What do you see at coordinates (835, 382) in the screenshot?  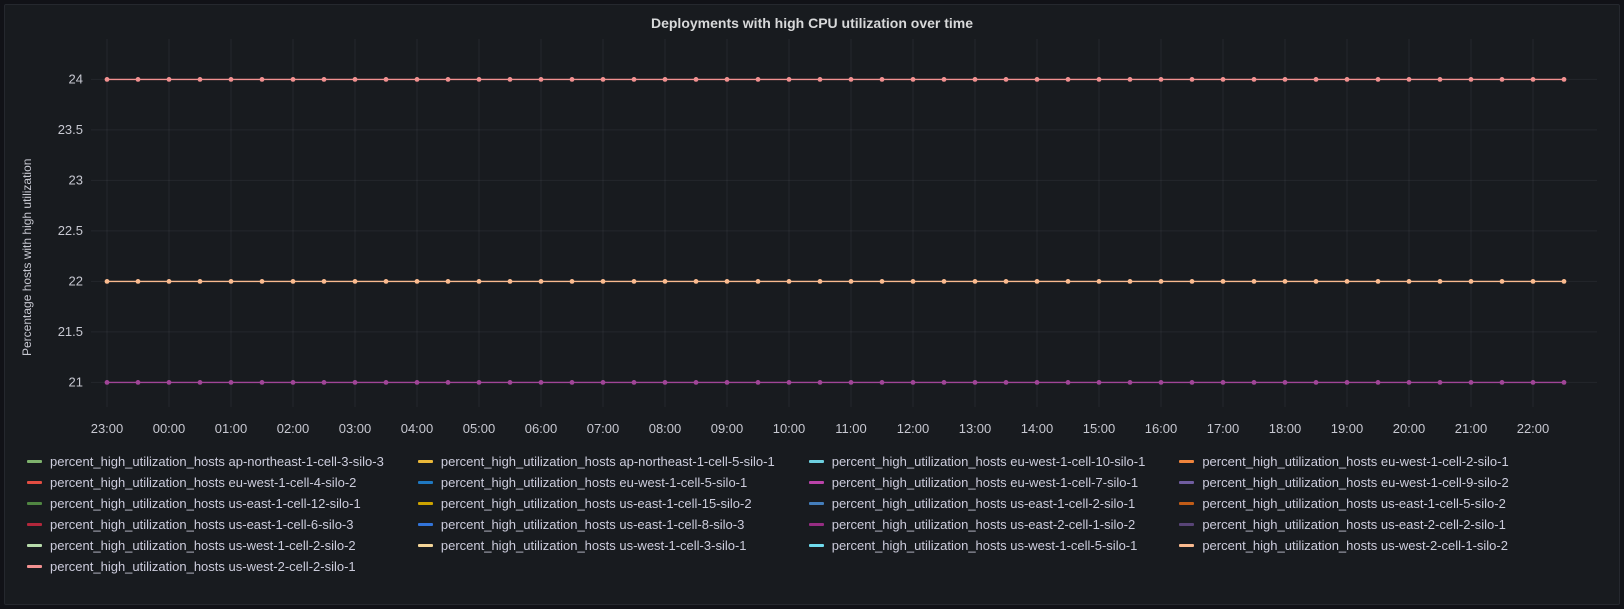 I see `series-line-group` at bounding box center [835, 382].